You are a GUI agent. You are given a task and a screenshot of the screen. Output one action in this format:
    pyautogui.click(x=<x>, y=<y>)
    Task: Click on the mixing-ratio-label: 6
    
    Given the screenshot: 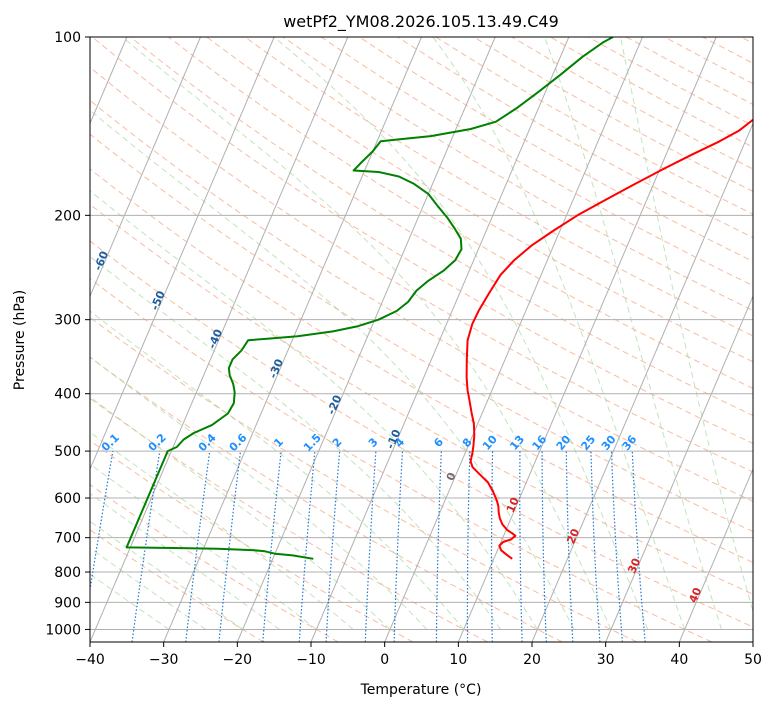 What is the action you would take?
    pyautogui.click(x=438, y=442)
    